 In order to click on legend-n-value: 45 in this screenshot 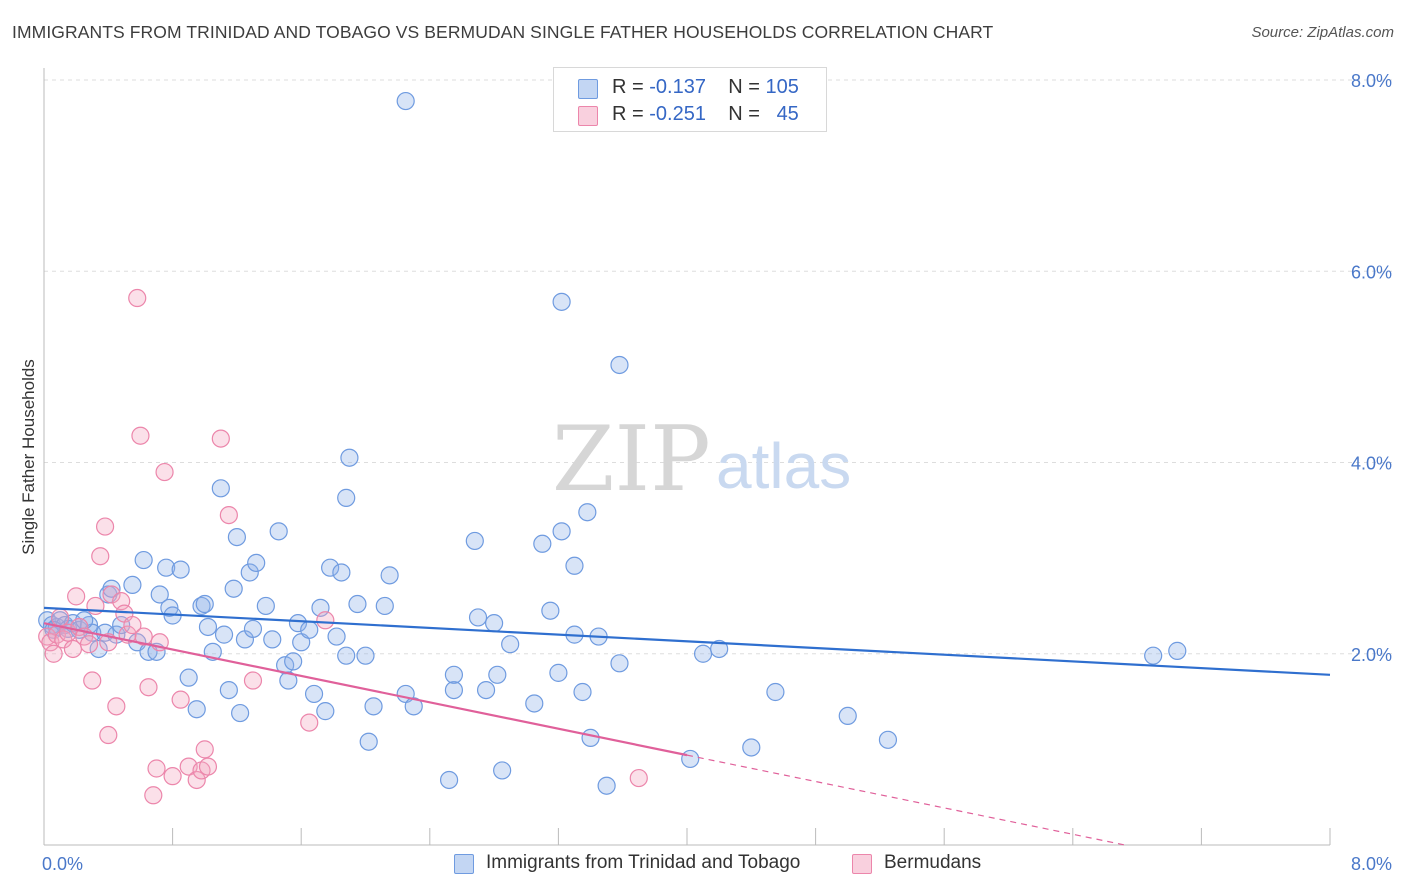, I will do `click(787, 114)`.